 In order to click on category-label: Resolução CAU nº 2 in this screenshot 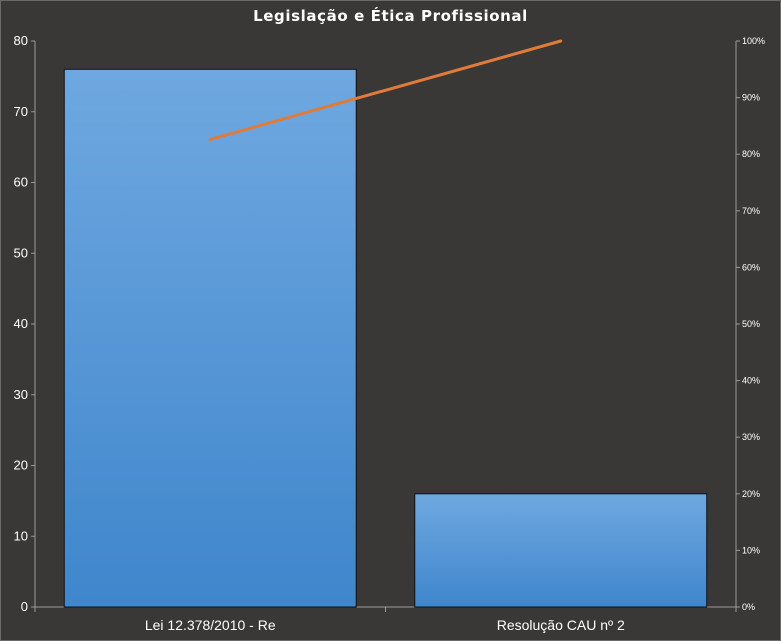, I will do `click(561, 625)`.